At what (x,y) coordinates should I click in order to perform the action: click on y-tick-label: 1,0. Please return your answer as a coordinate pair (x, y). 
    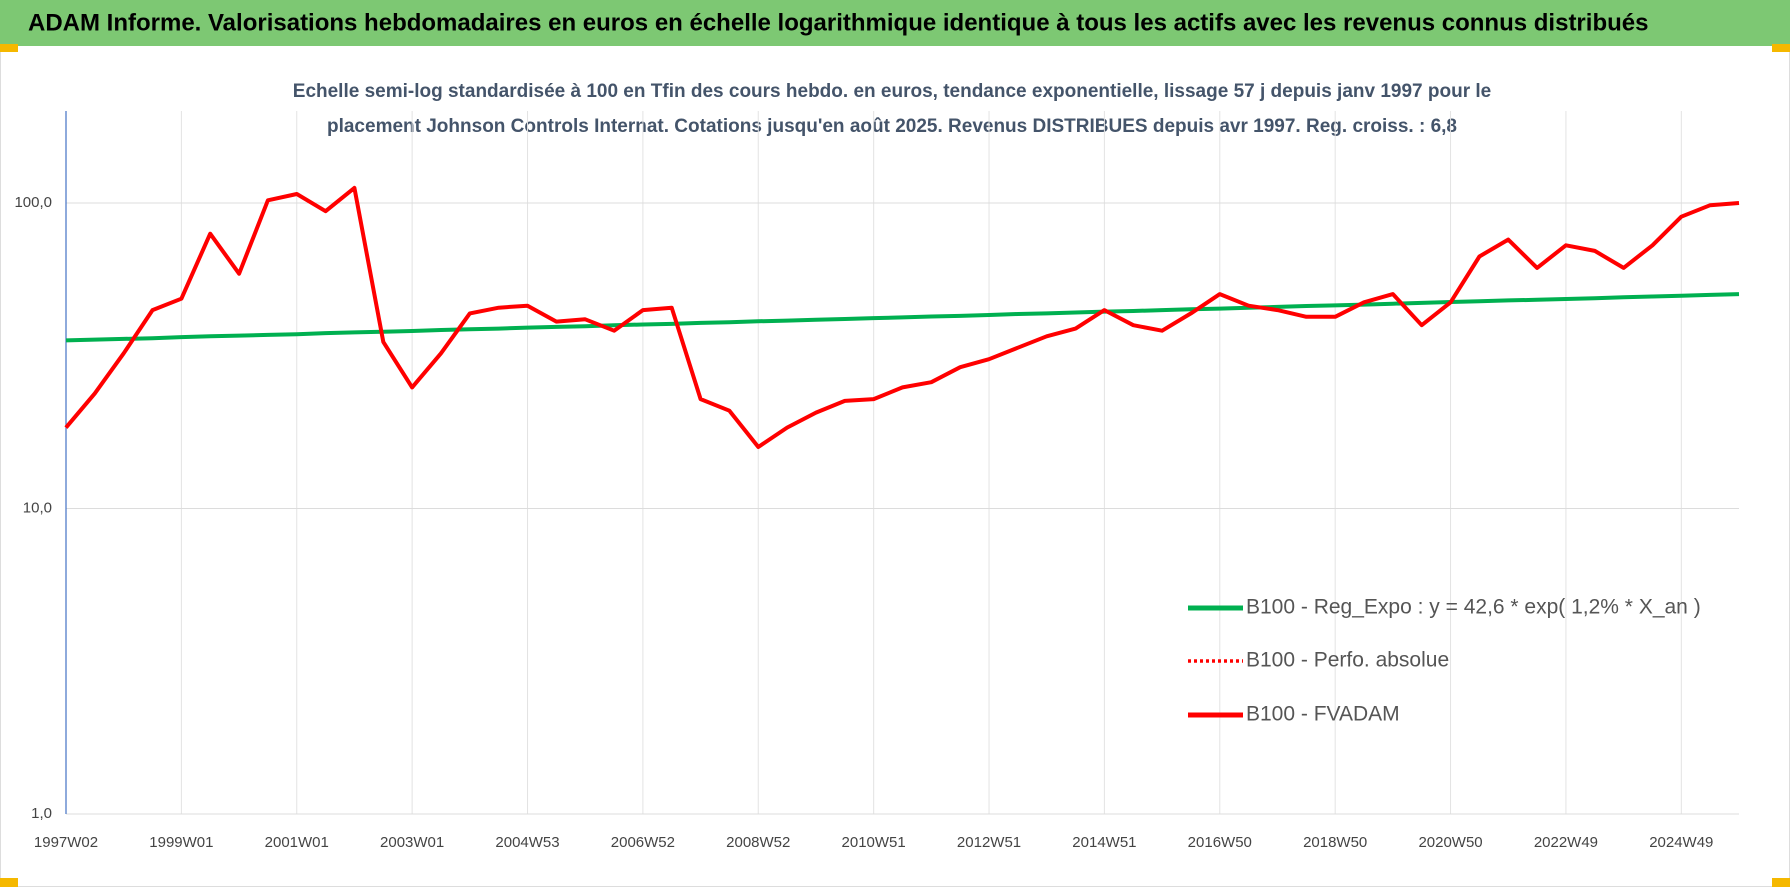
    Looking at the image, I should click on (41, 813).